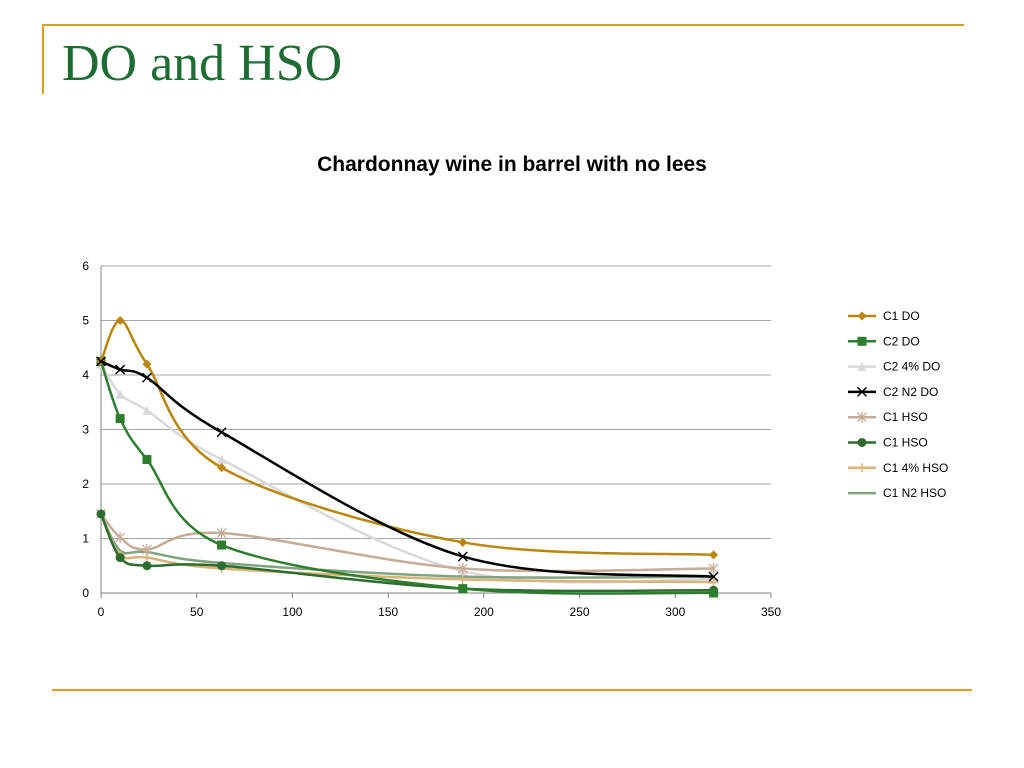  I want to click on y-tick-label: 3, so click(85, 430).